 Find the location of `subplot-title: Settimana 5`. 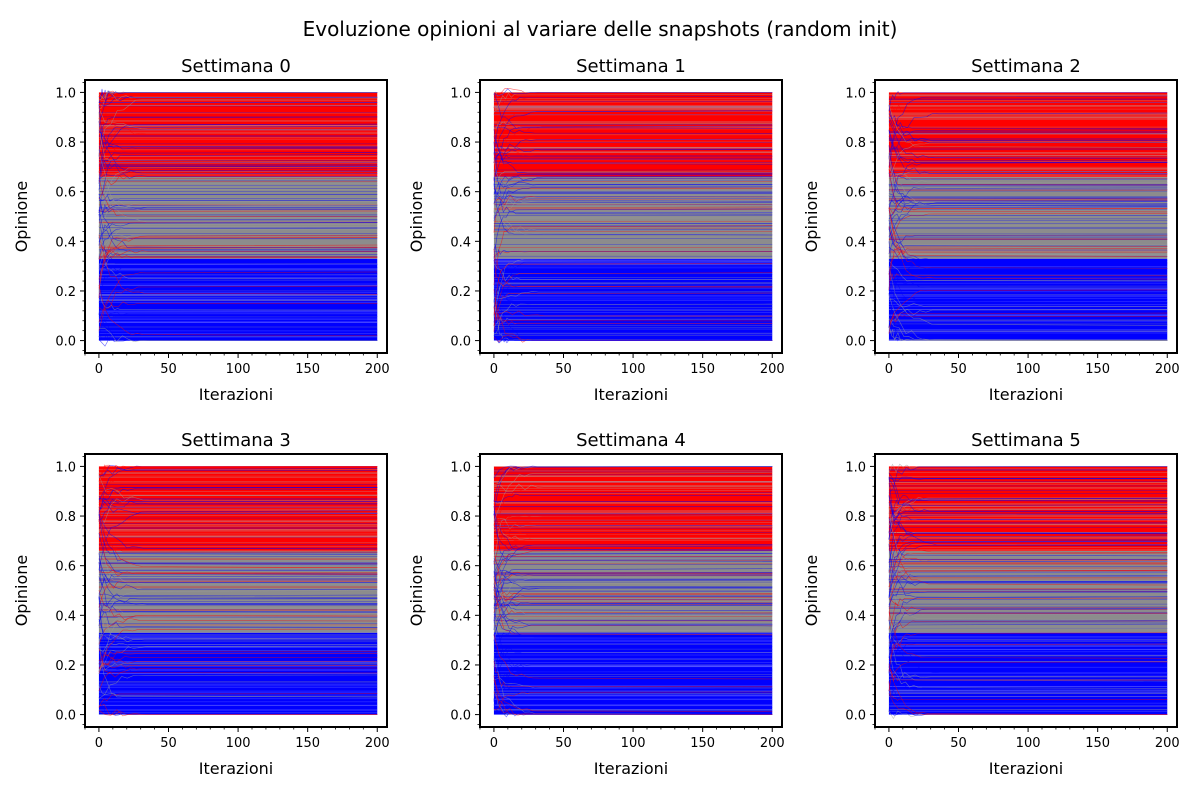

subplot-title: Settimana 5 is located at coordinates (1026, 440).